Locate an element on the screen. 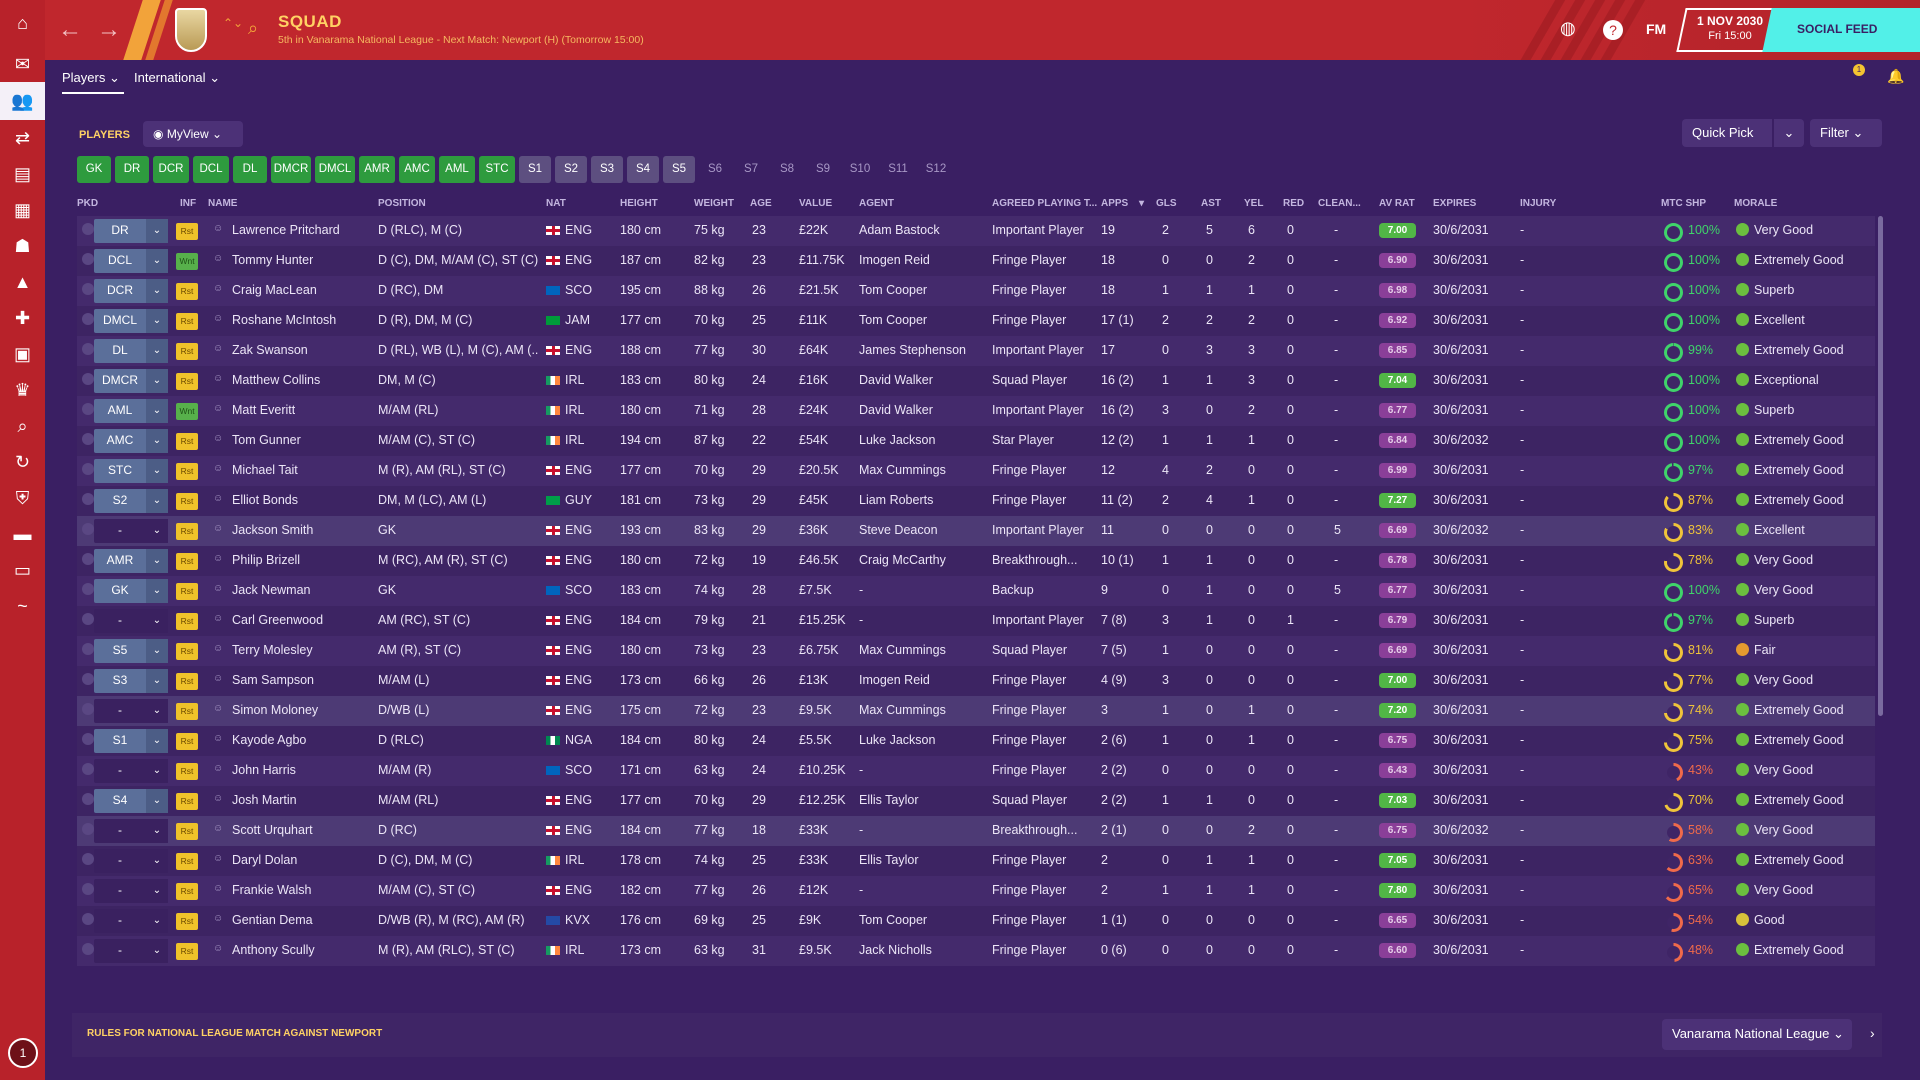  cell-name: Craig MacLean is located at coordinates (274, 290).